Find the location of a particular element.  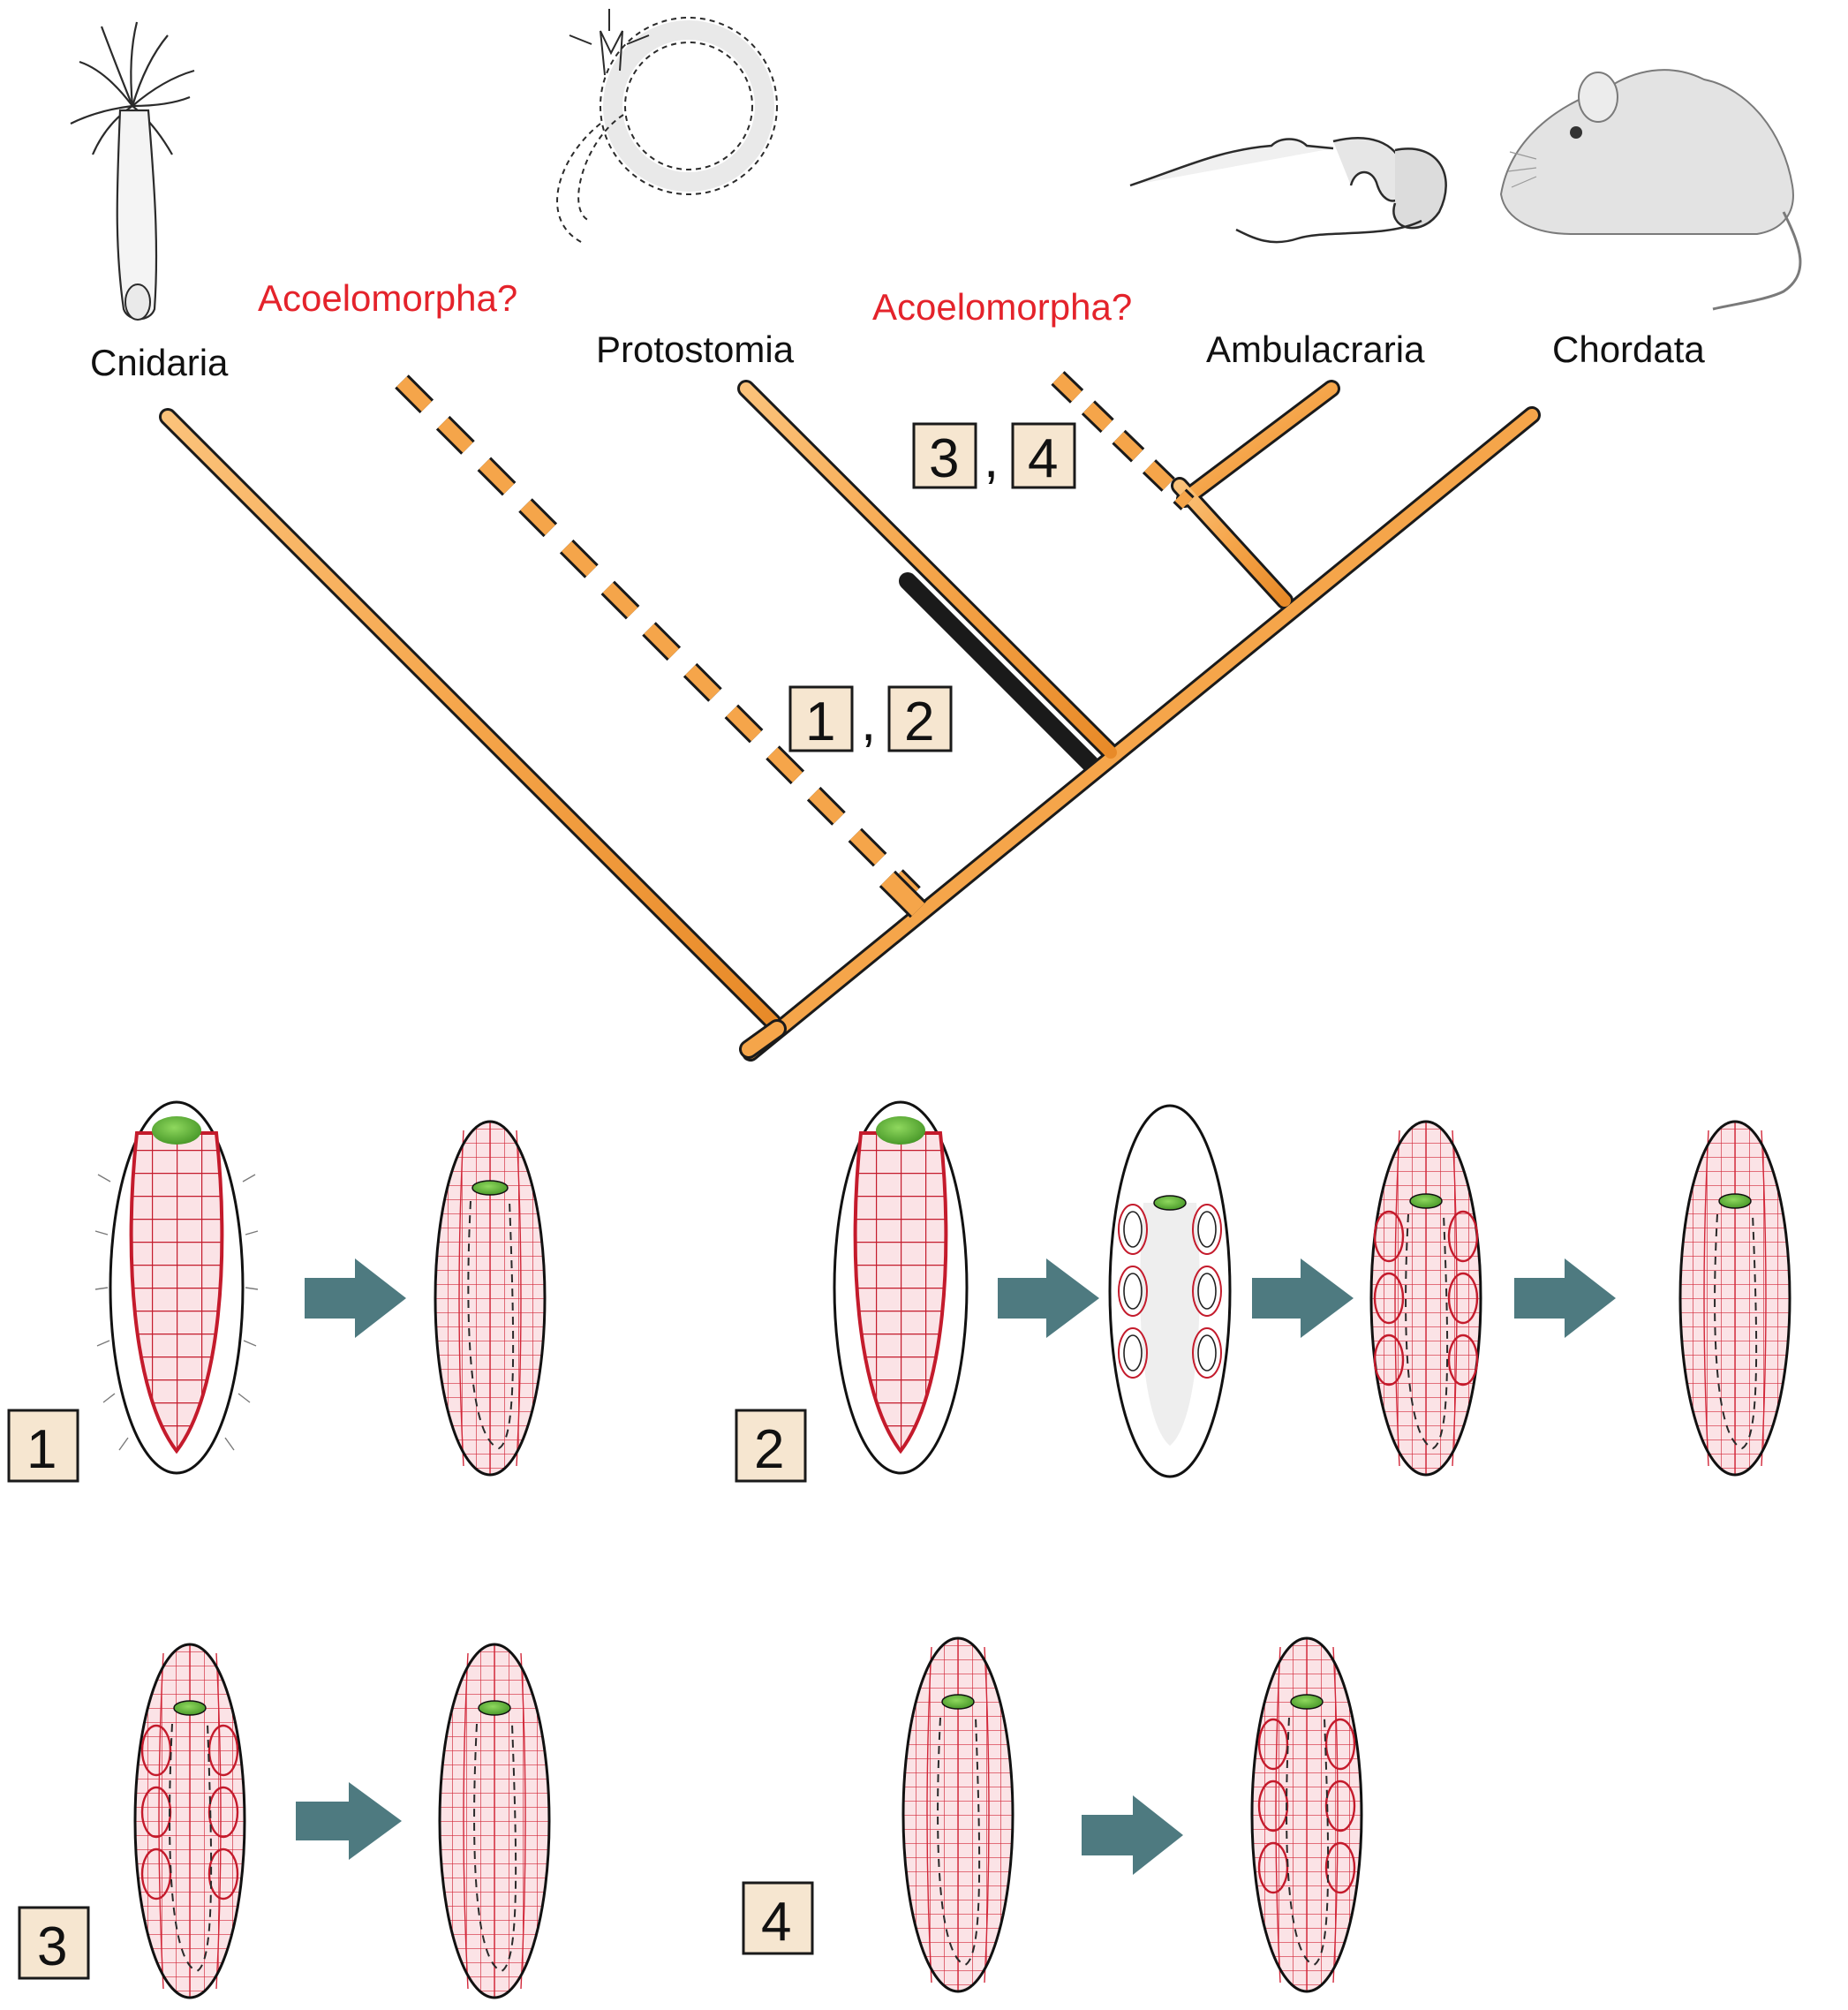

scenario-marker-1-2: 1 , 2 is located at coordinates (870, 718).